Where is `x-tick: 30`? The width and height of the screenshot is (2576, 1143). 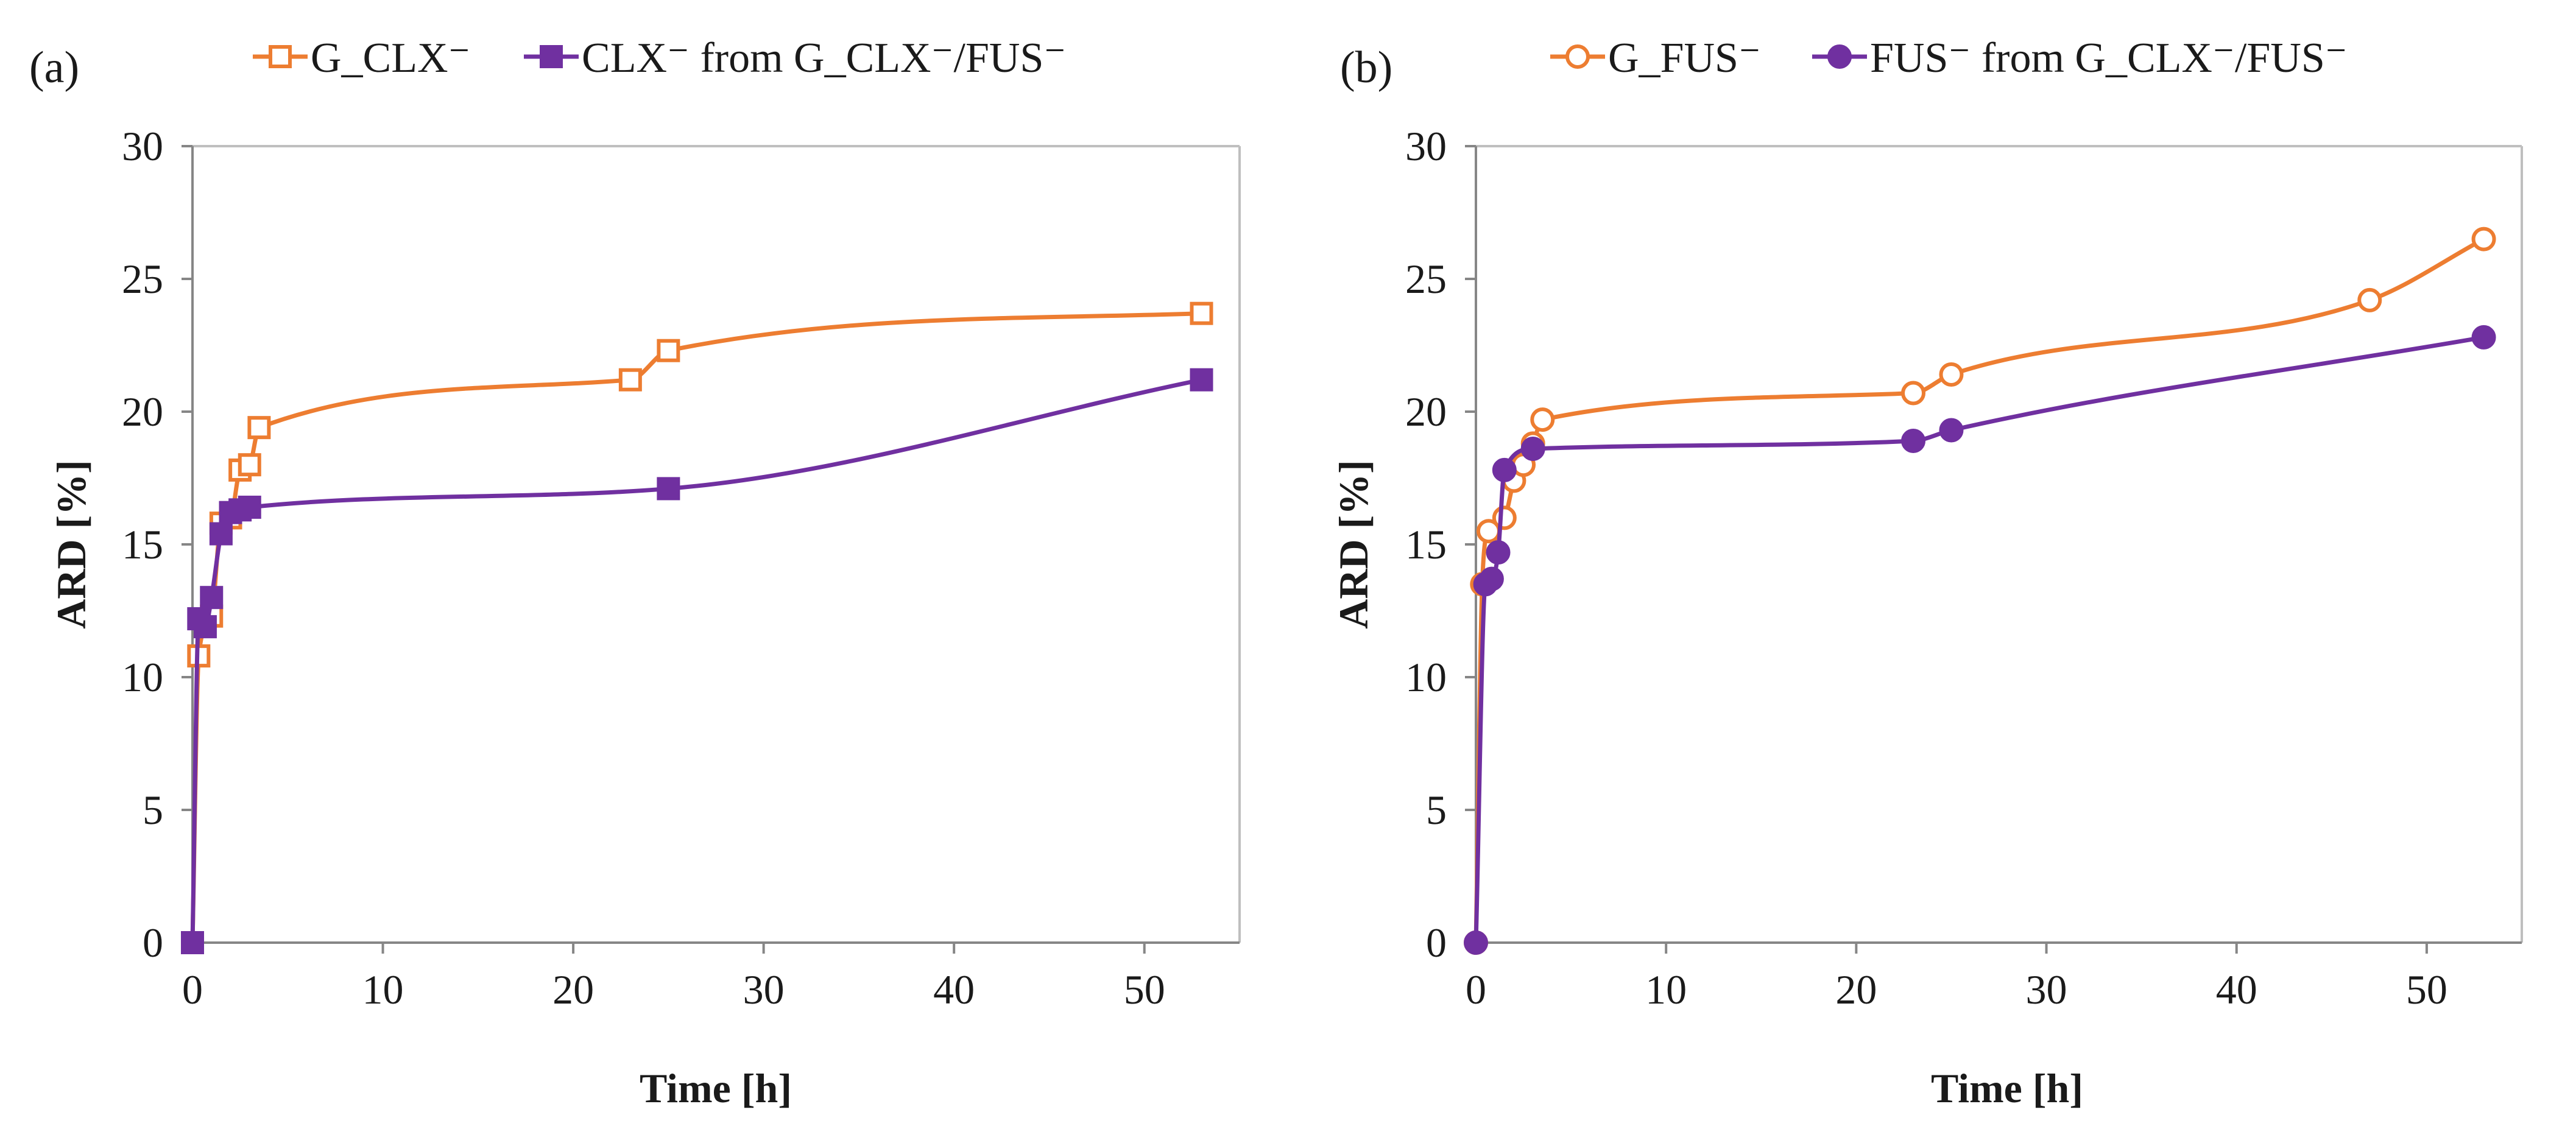
x-tick: 30 is located at coordinates (764, 978).